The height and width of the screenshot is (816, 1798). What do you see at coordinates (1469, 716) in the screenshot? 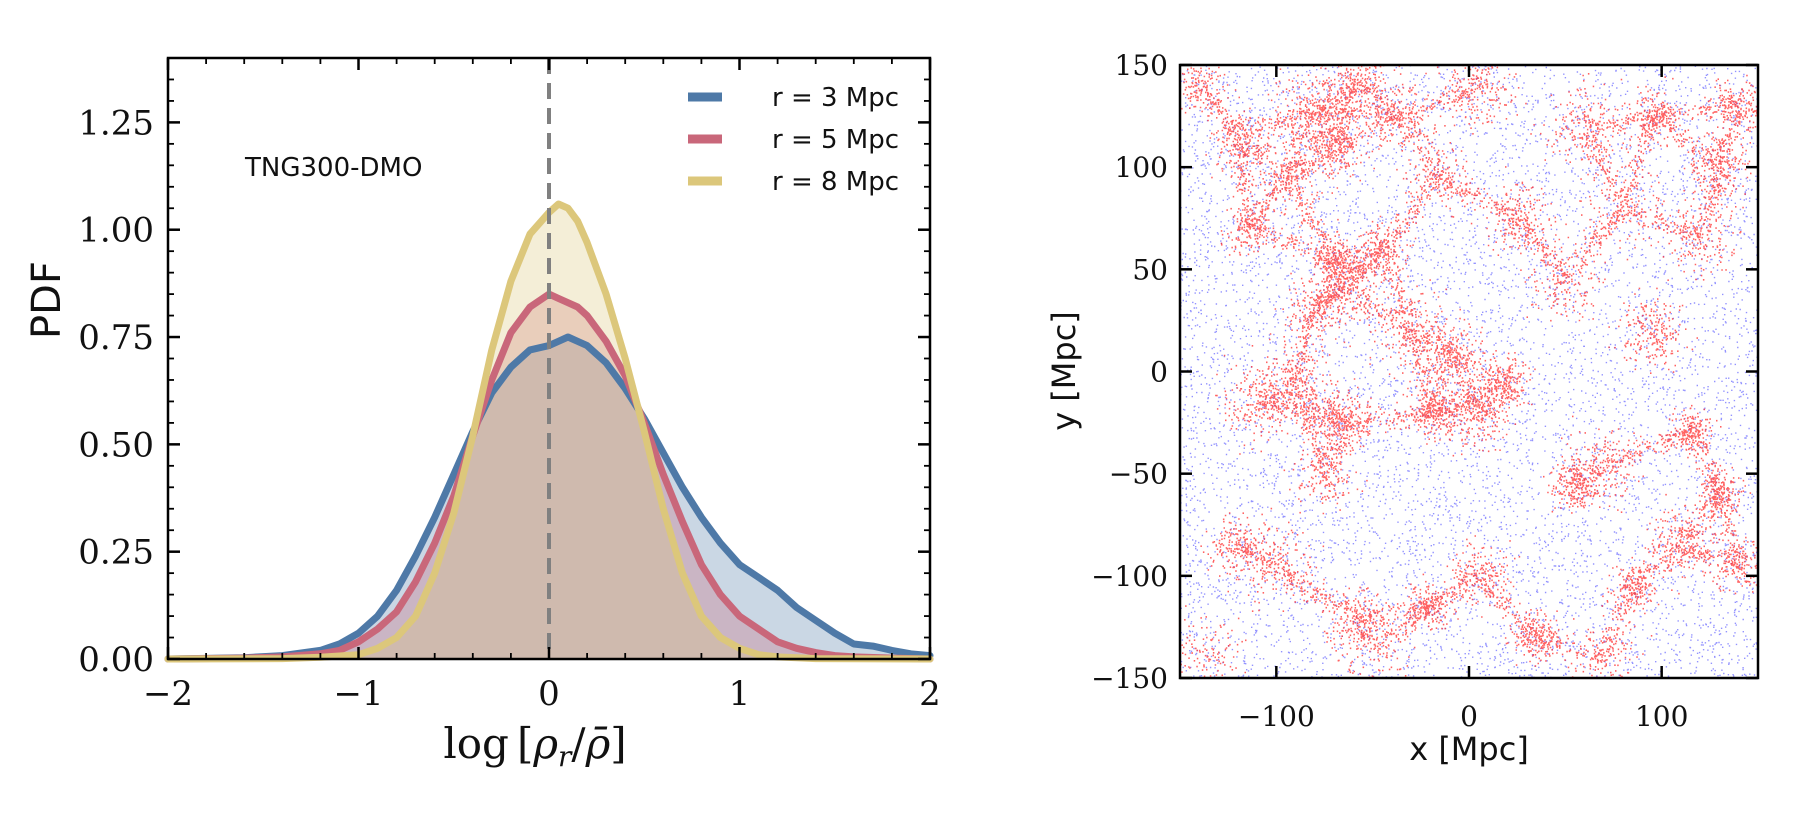
I see `sx-tick-label: 0` at bounding box center [1469, 716].